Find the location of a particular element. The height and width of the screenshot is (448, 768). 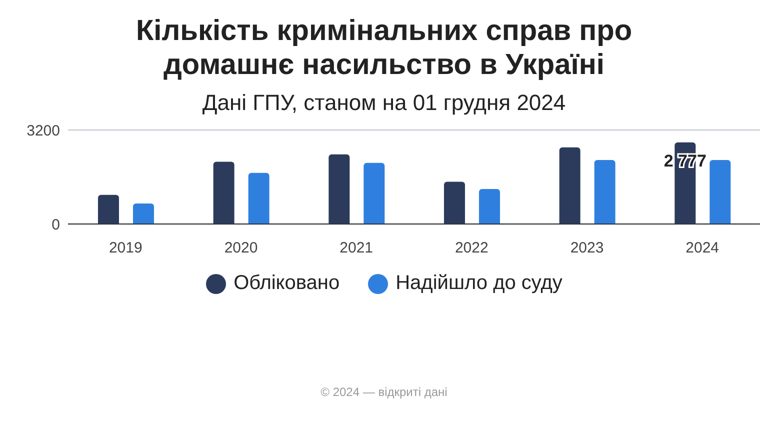

x-tick-label: 2019 is located at coordinates (125, 248).